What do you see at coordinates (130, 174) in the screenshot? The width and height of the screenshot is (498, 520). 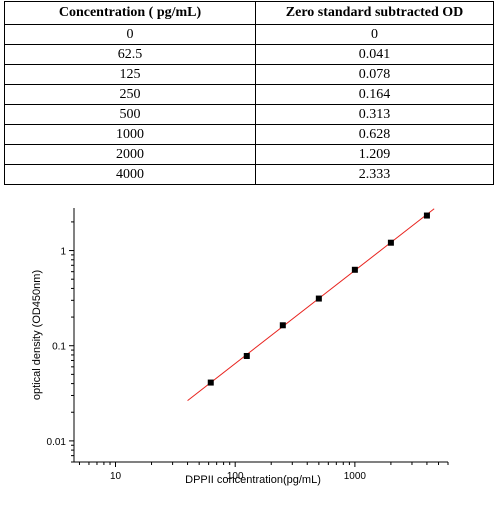 I see `concentration-cell: 4000` at bounding box center [130, 174].